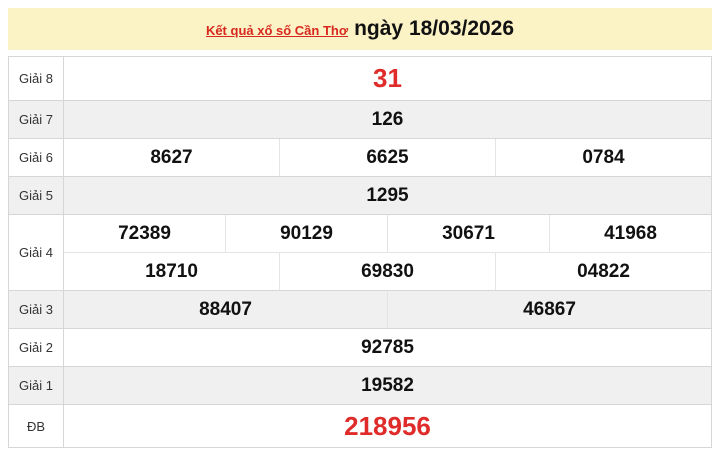 Image resolution: width=714 pixels, height=450 pixels. Describe the element at coordinates (360, 196) in the screenshot. I see `prize-row-giai-5: Giải 5 1295` at that location.